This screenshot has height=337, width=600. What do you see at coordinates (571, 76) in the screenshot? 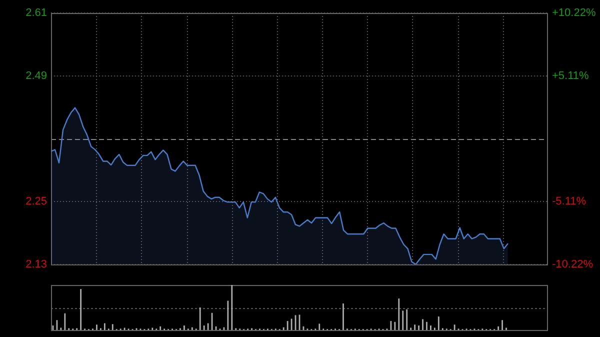
I see `y2-tick-label: +5.11%` at bounding box center [571, 76].